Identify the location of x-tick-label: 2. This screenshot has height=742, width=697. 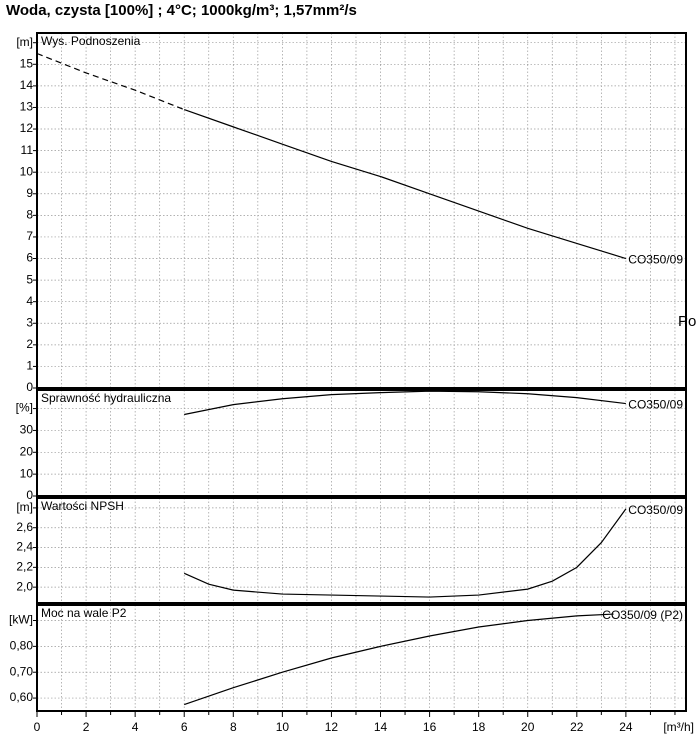
(86, 727).